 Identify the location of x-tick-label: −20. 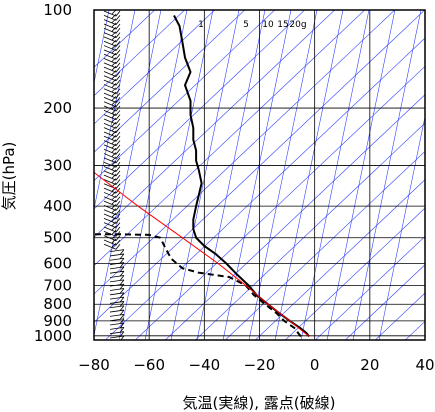
(260, 365).